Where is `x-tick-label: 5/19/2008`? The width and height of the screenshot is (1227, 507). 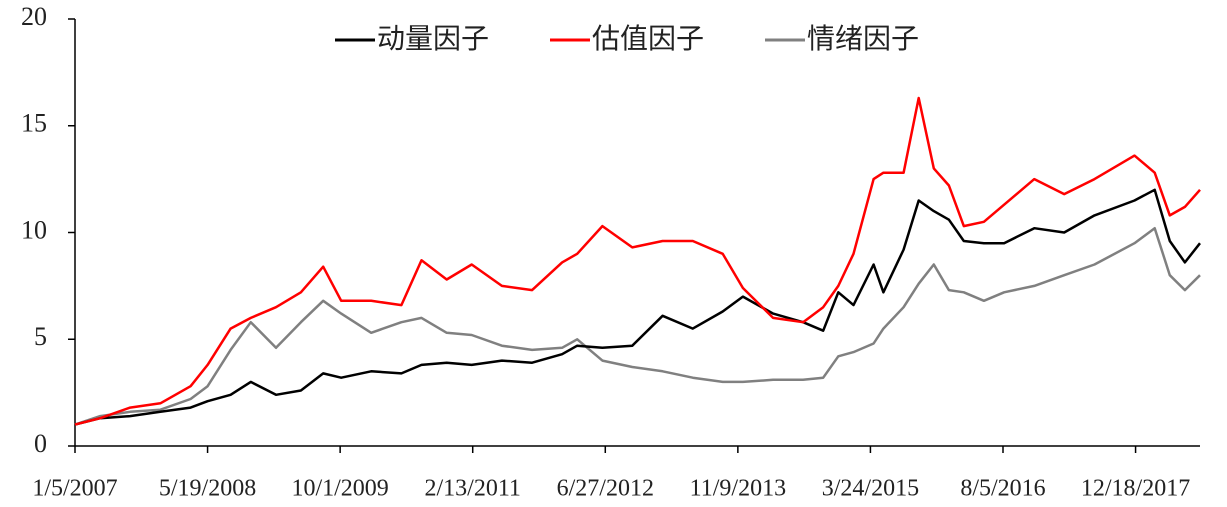 x-tick-label: 5/19/2008 is located at coordinates (207, 489).